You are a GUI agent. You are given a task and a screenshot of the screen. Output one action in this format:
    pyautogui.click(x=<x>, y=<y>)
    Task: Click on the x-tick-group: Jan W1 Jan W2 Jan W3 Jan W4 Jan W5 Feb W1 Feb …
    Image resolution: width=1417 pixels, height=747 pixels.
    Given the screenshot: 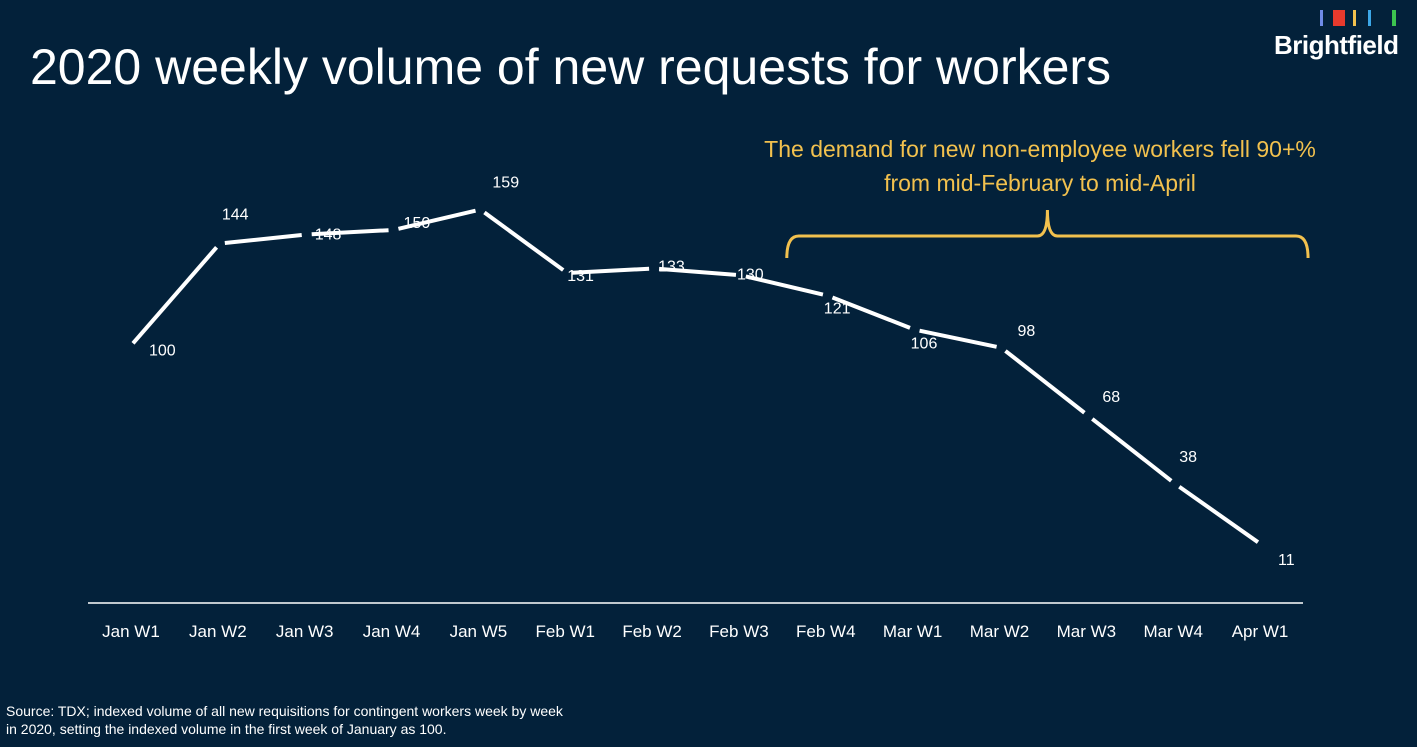 What is the action you would take?
    pyautogui.click(x=695, y=631)
    